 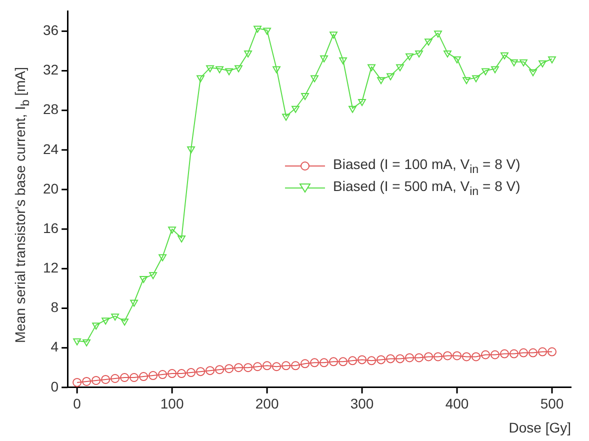 I want to click on x-tick-label: 0, so click(x=77, y=404).